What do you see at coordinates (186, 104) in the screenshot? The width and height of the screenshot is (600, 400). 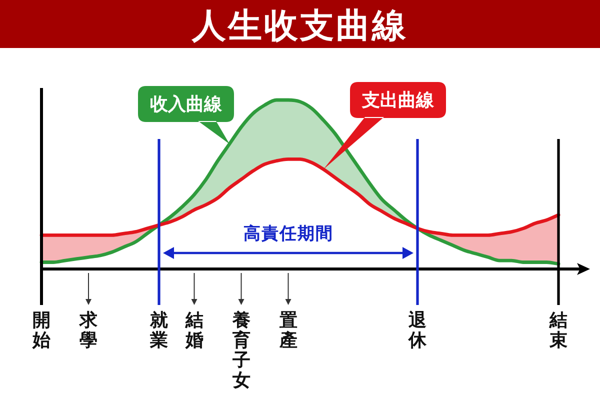 I see `series-label: 收入曲線` at bounding box center [186, 104].